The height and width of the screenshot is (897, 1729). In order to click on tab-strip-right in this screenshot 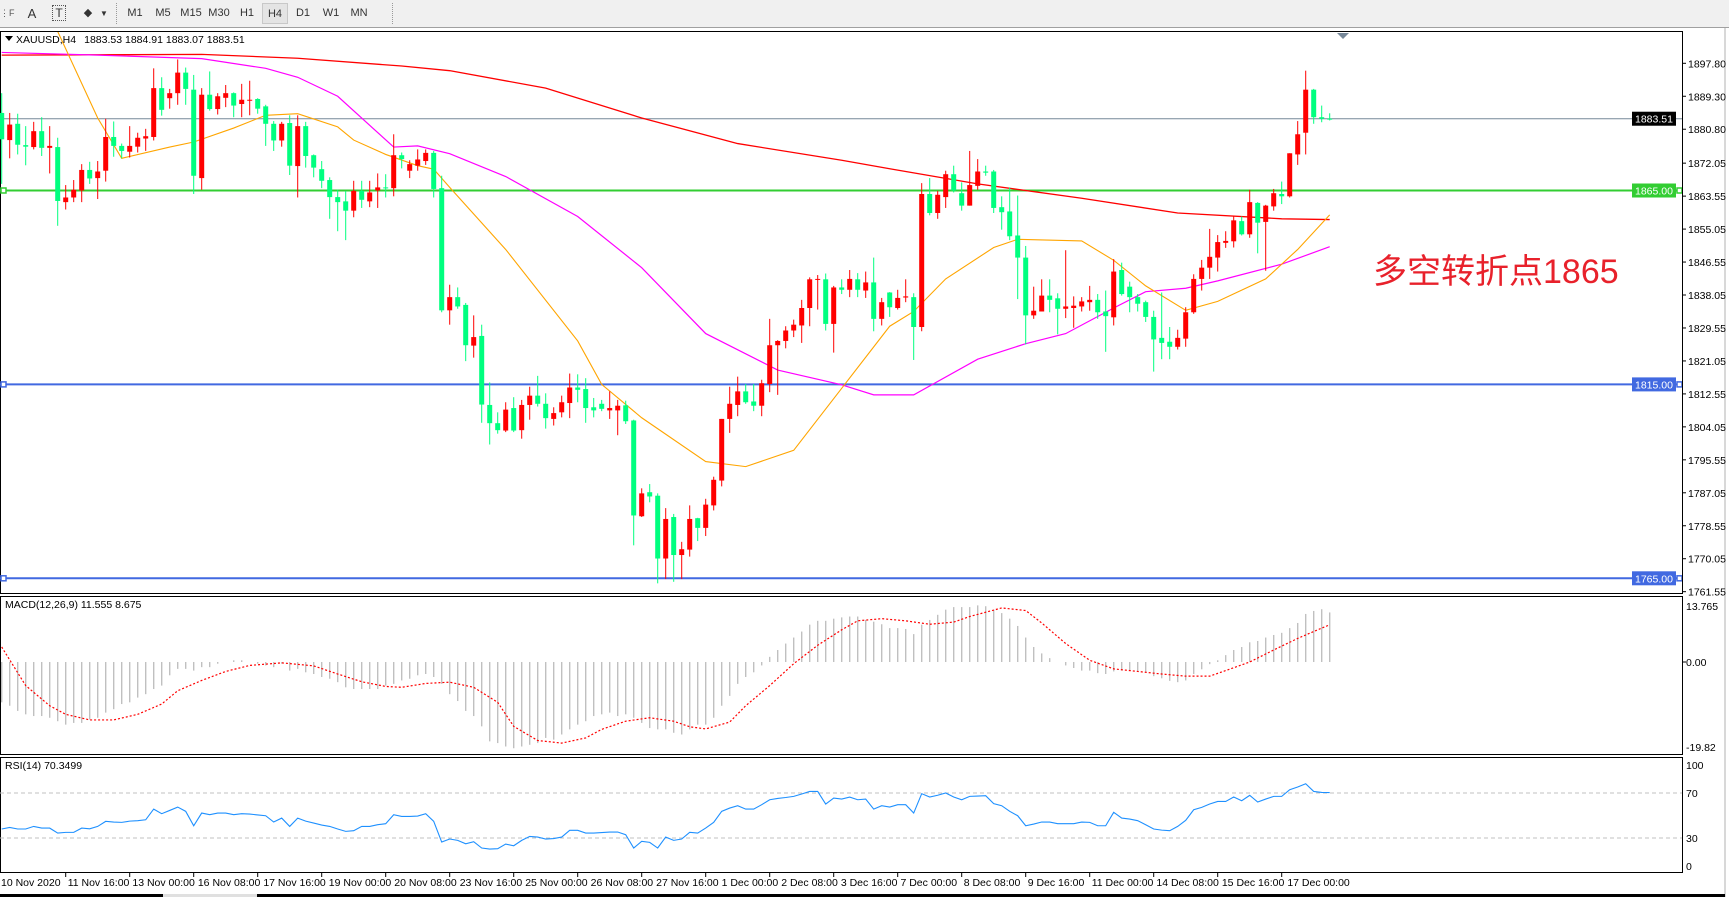, I will do `click(991, 895)`.